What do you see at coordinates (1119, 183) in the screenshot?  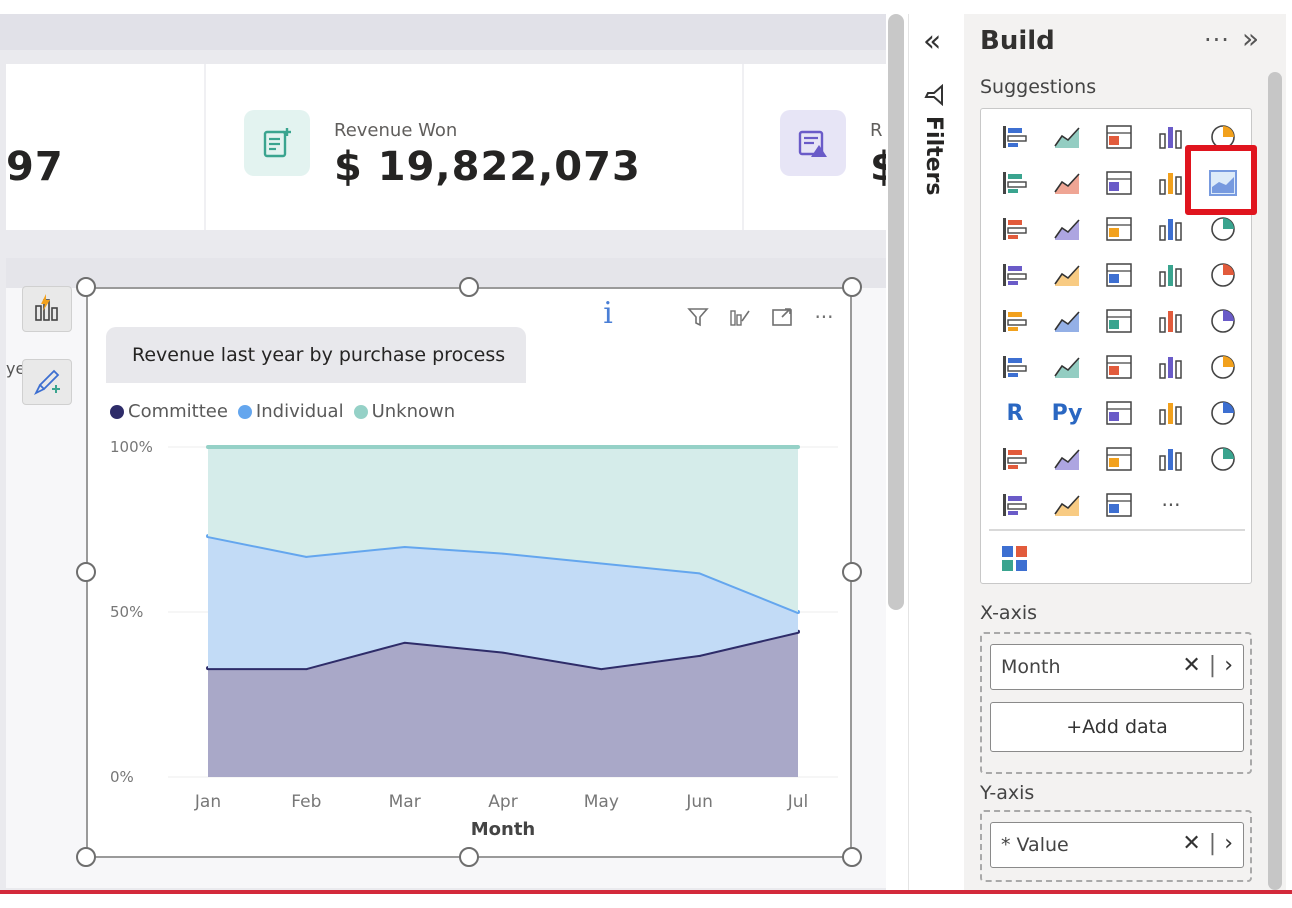 I see `area-chart-icon` at bounding box center [1119, 183].